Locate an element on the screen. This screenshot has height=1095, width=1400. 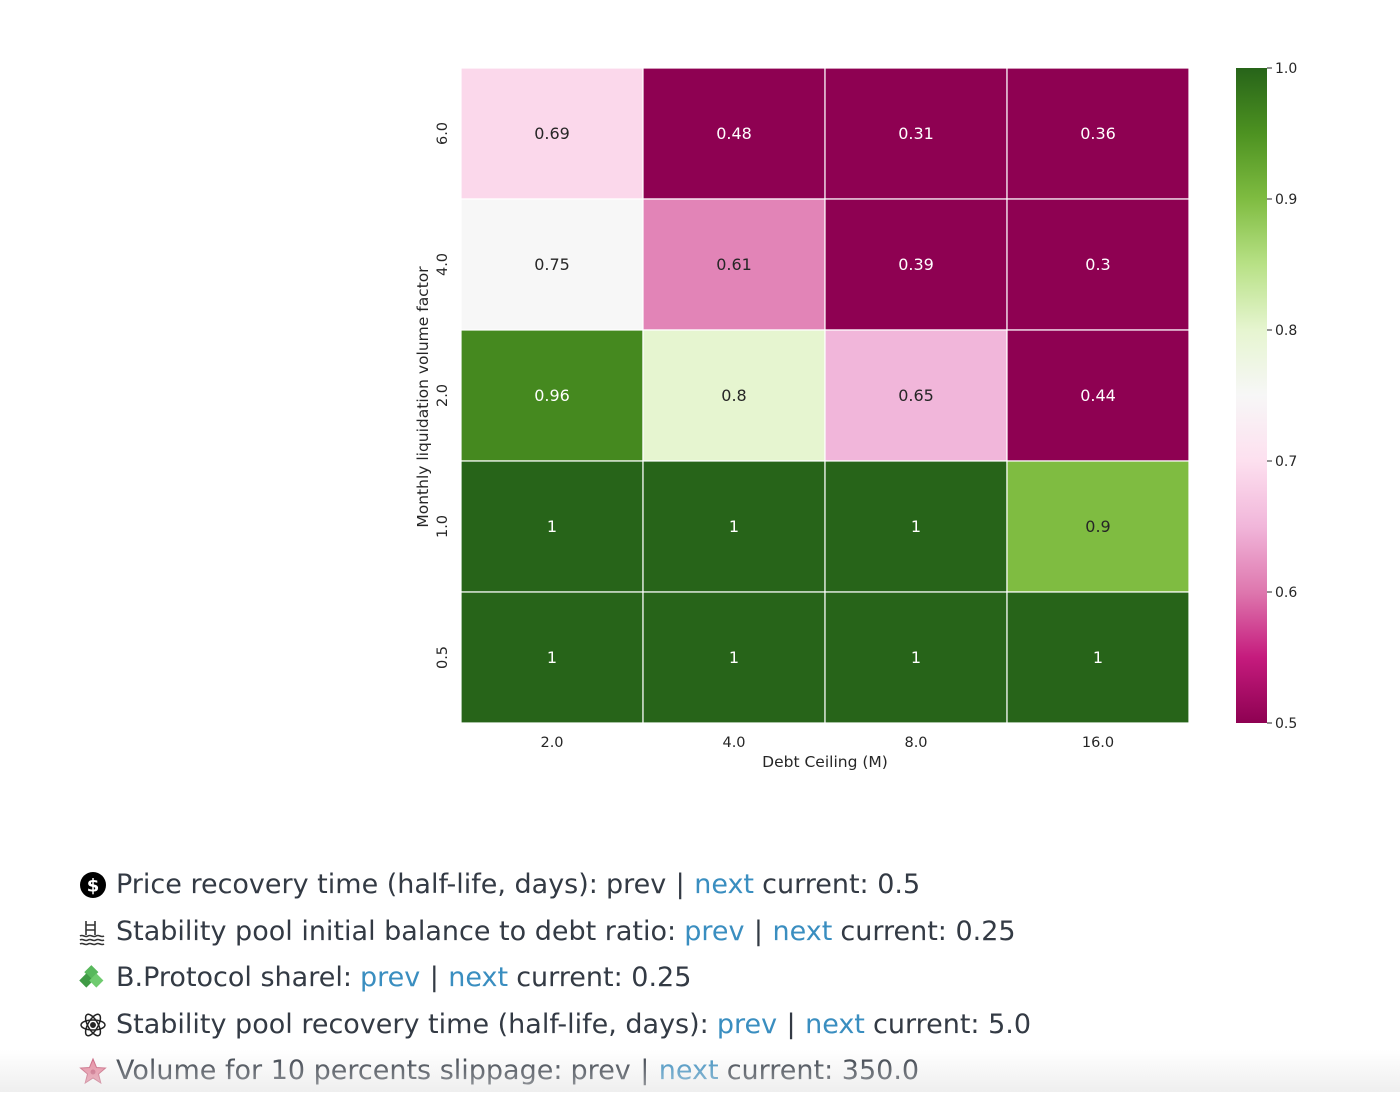
x-tick-label: 4.0 is located at coordinates (733, 743).